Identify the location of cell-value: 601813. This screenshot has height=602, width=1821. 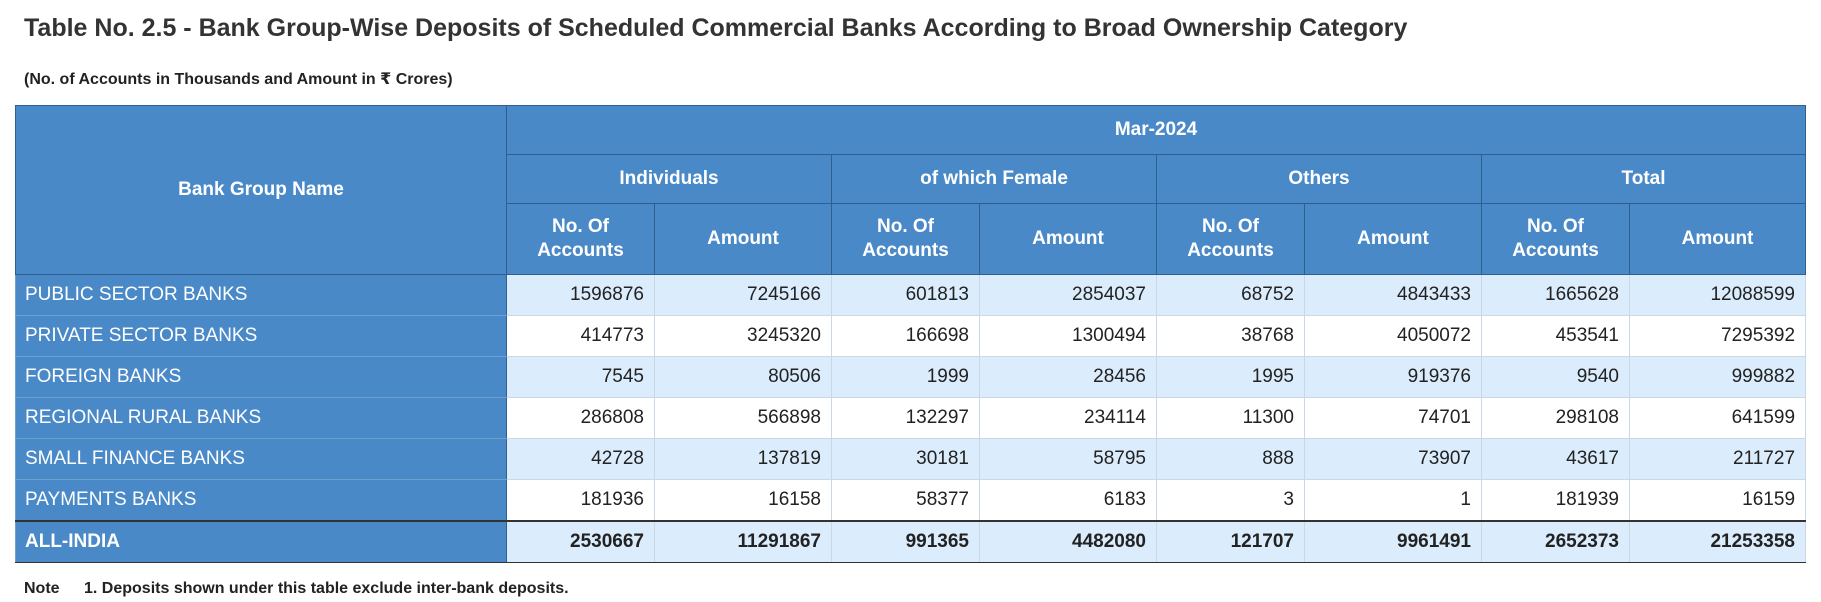
(905, 295).